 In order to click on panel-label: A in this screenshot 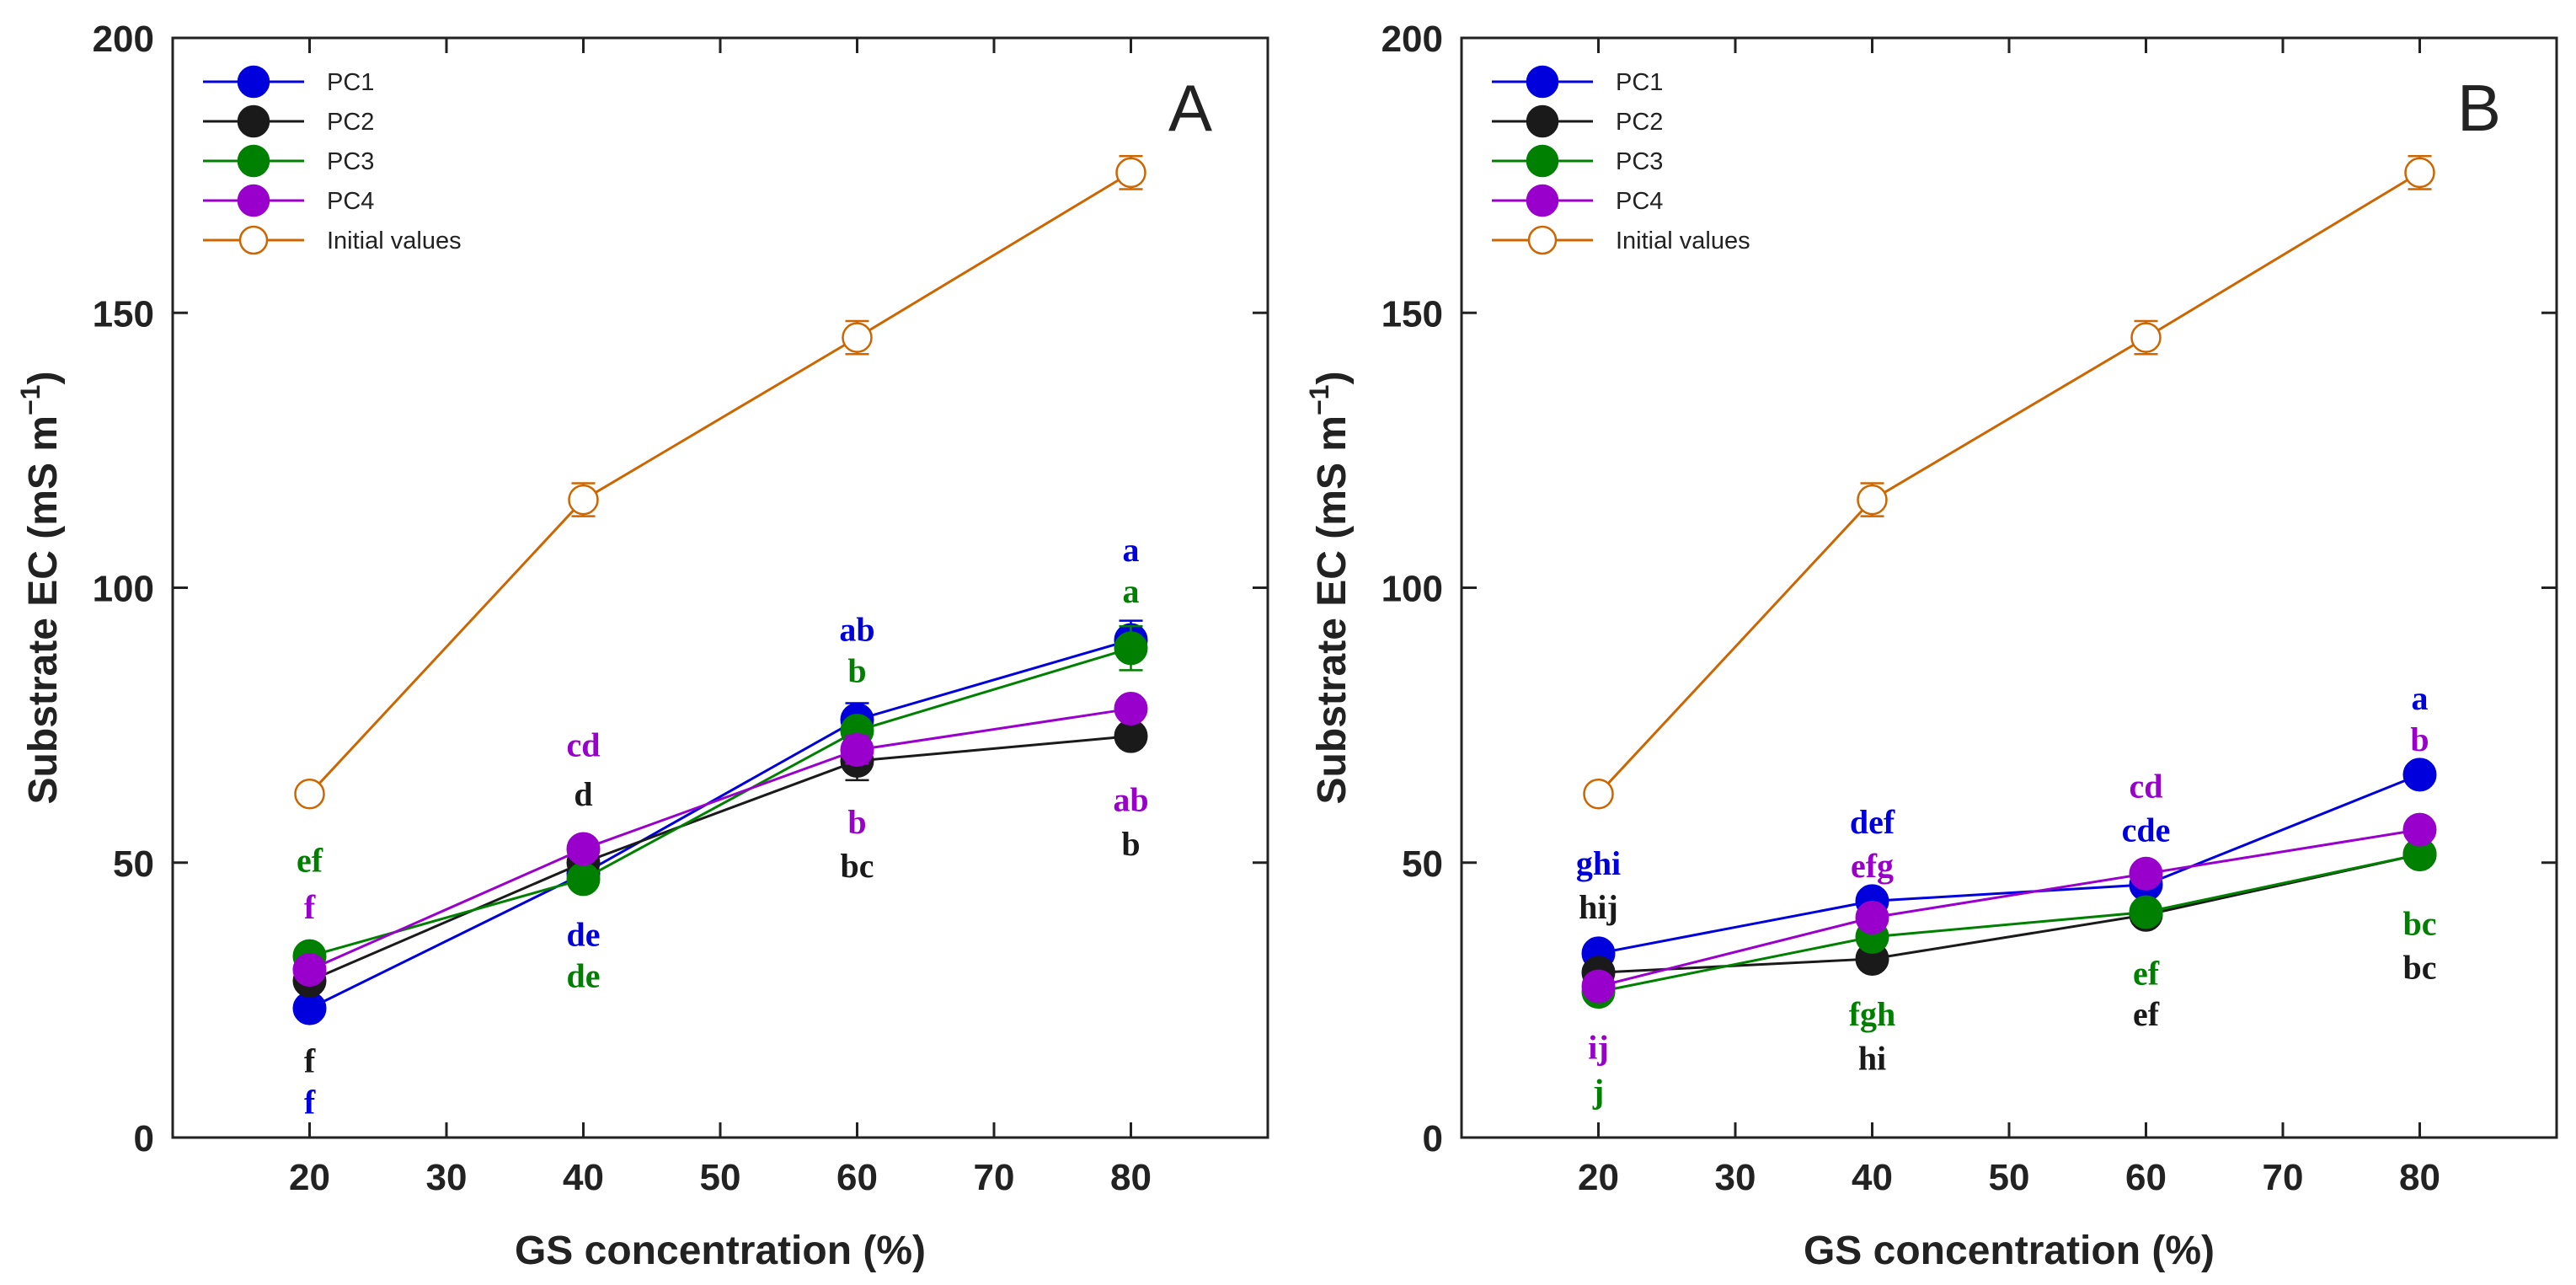, I will do `click(1190, 108)`.